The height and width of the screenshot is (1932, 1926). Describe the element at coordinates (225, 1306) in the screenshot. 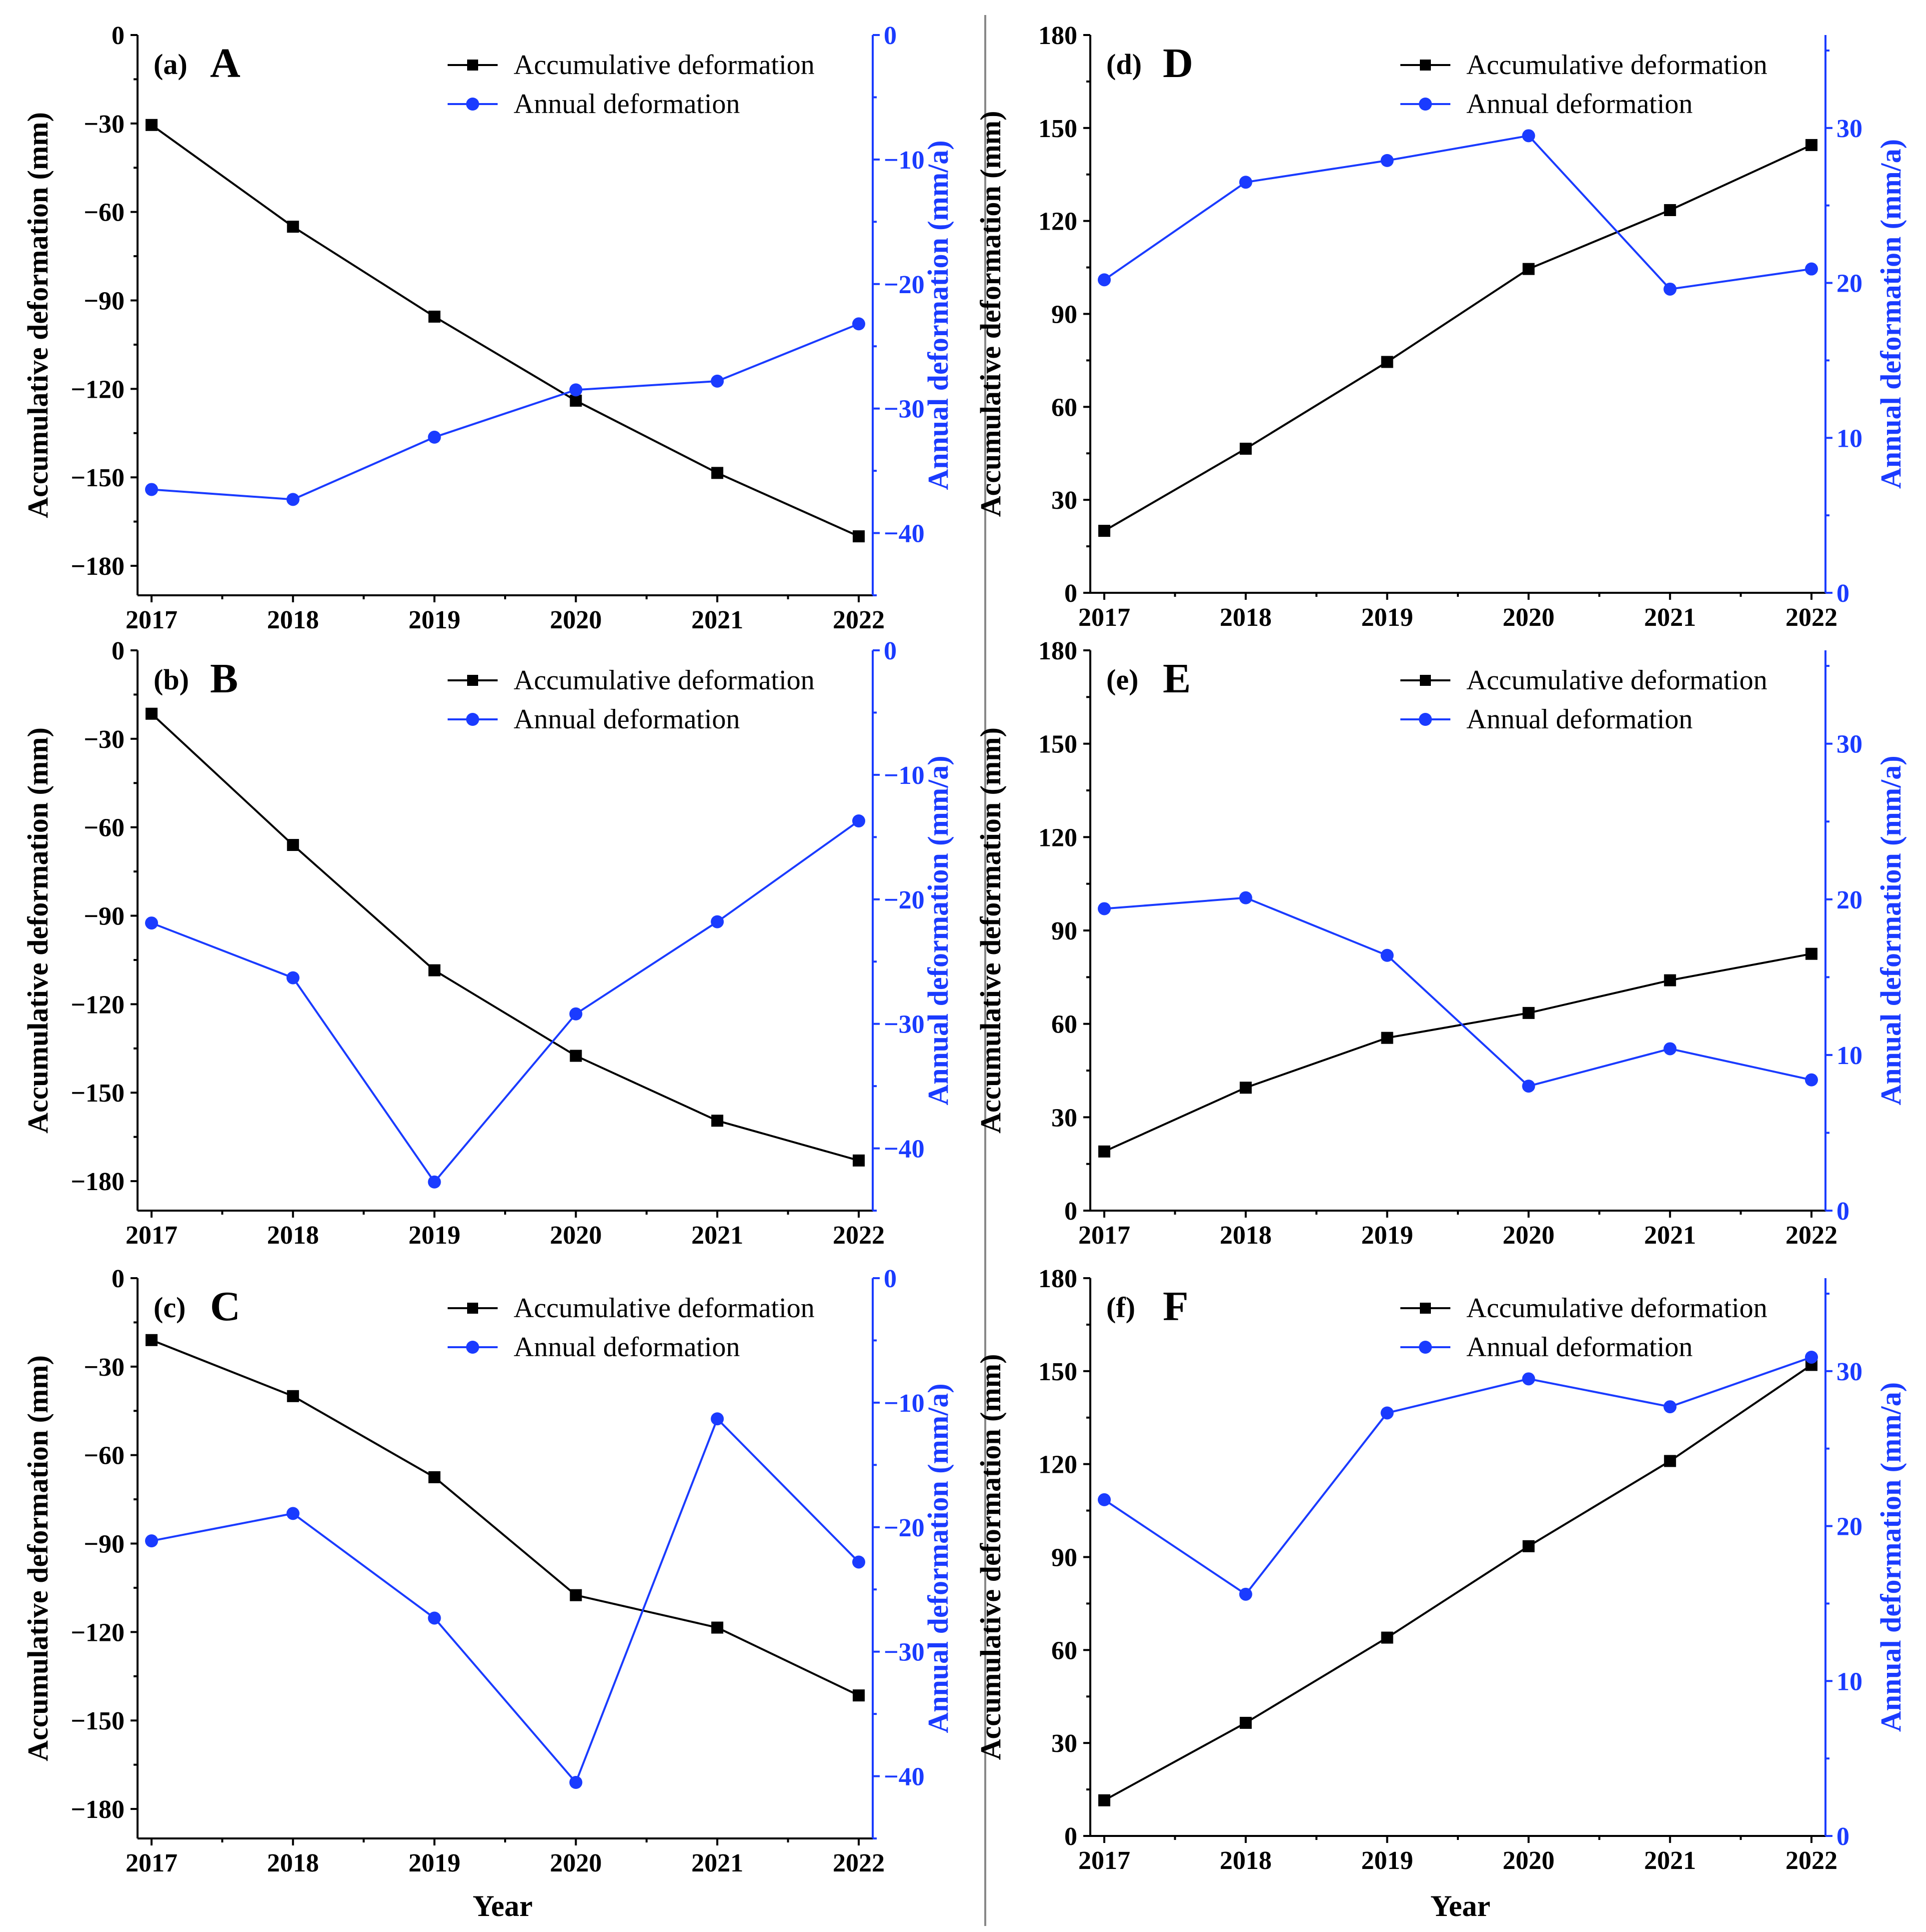

I see `panel-letter: C` at that location.